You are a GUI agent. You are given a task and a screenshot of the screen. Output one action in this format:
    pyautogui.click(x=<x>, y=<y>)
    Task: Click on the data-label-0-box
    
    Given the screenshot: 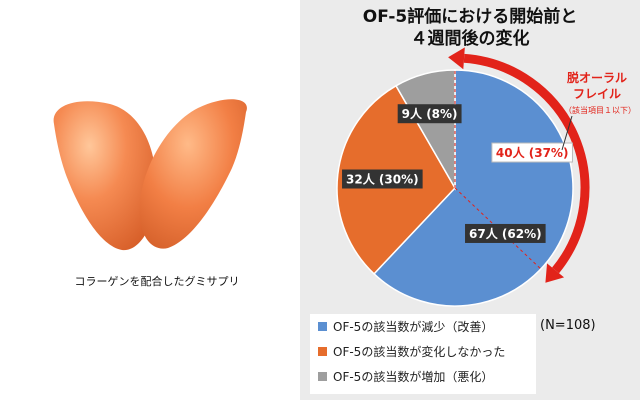 What is the action you would take?
    pyautogui.click(x=505, y=233)
    